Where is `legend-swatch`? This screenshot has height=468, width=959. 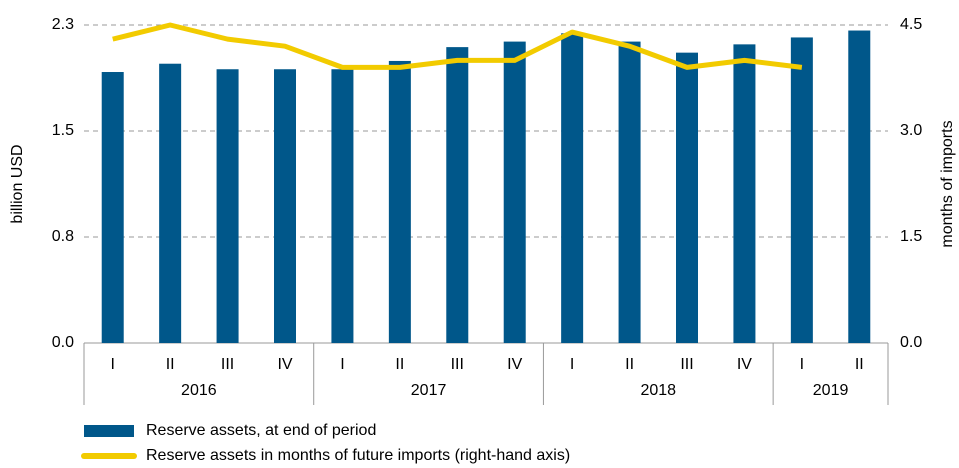 legend-swatch is located at coordinates (109, 431).